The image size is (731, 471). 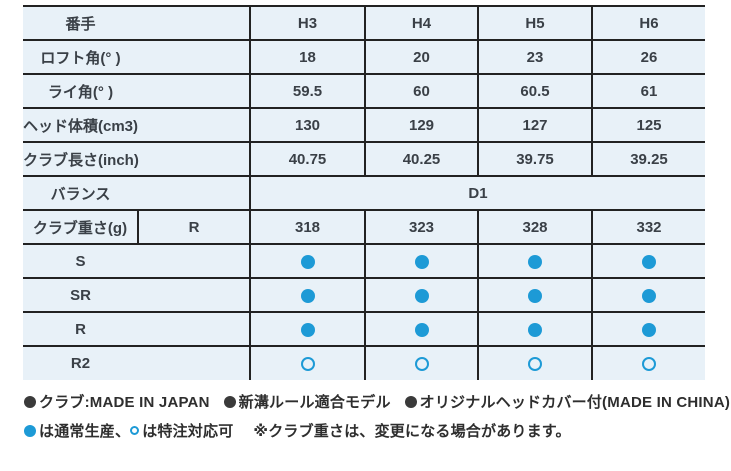 I want to click on note-club-origin: クラブ:MADE IN JAPAN, so click(x=117, y=401).